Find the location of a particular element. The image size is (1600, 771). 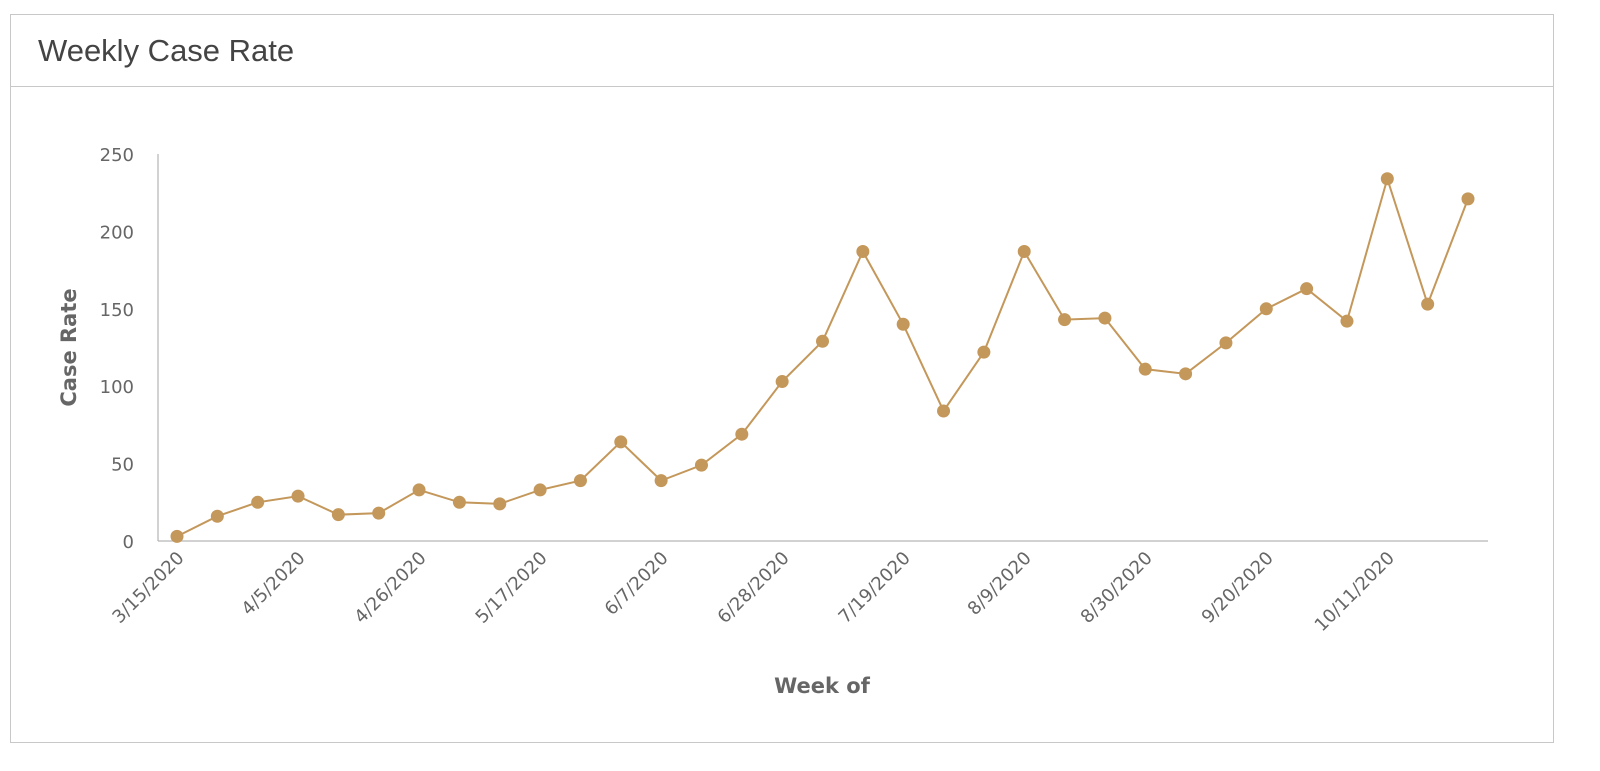

x-axis-title: Week of is located at coordinates (822, 686).